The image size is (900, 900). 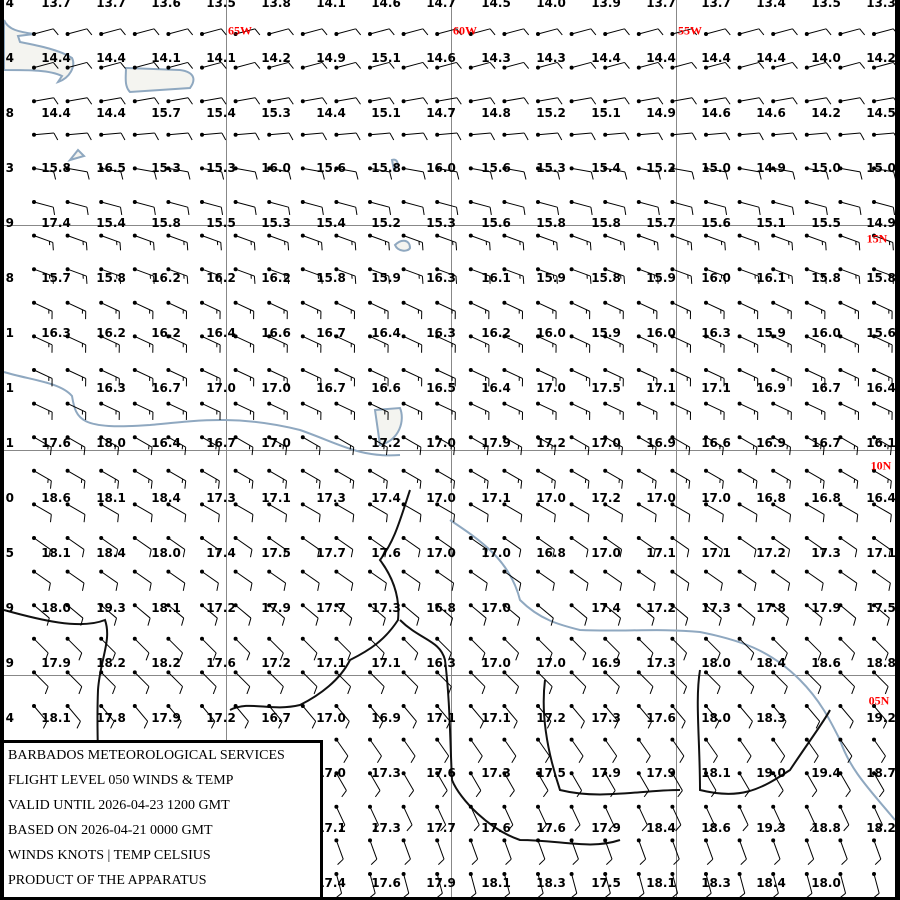 What do you see at coordinates (441, 553) in the screenshot?
I see `temp-value: 17.0` at bounding box center [441, 553].